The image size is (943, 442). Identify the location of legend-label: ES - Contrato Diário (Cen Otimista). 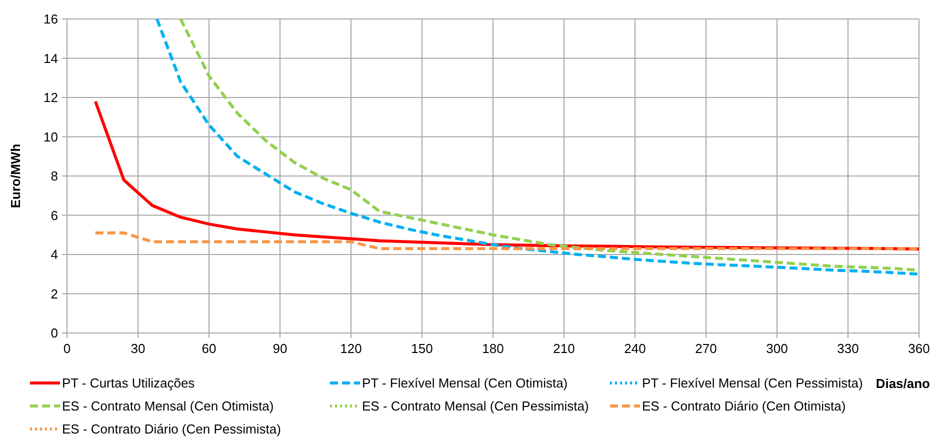
(744, 406).